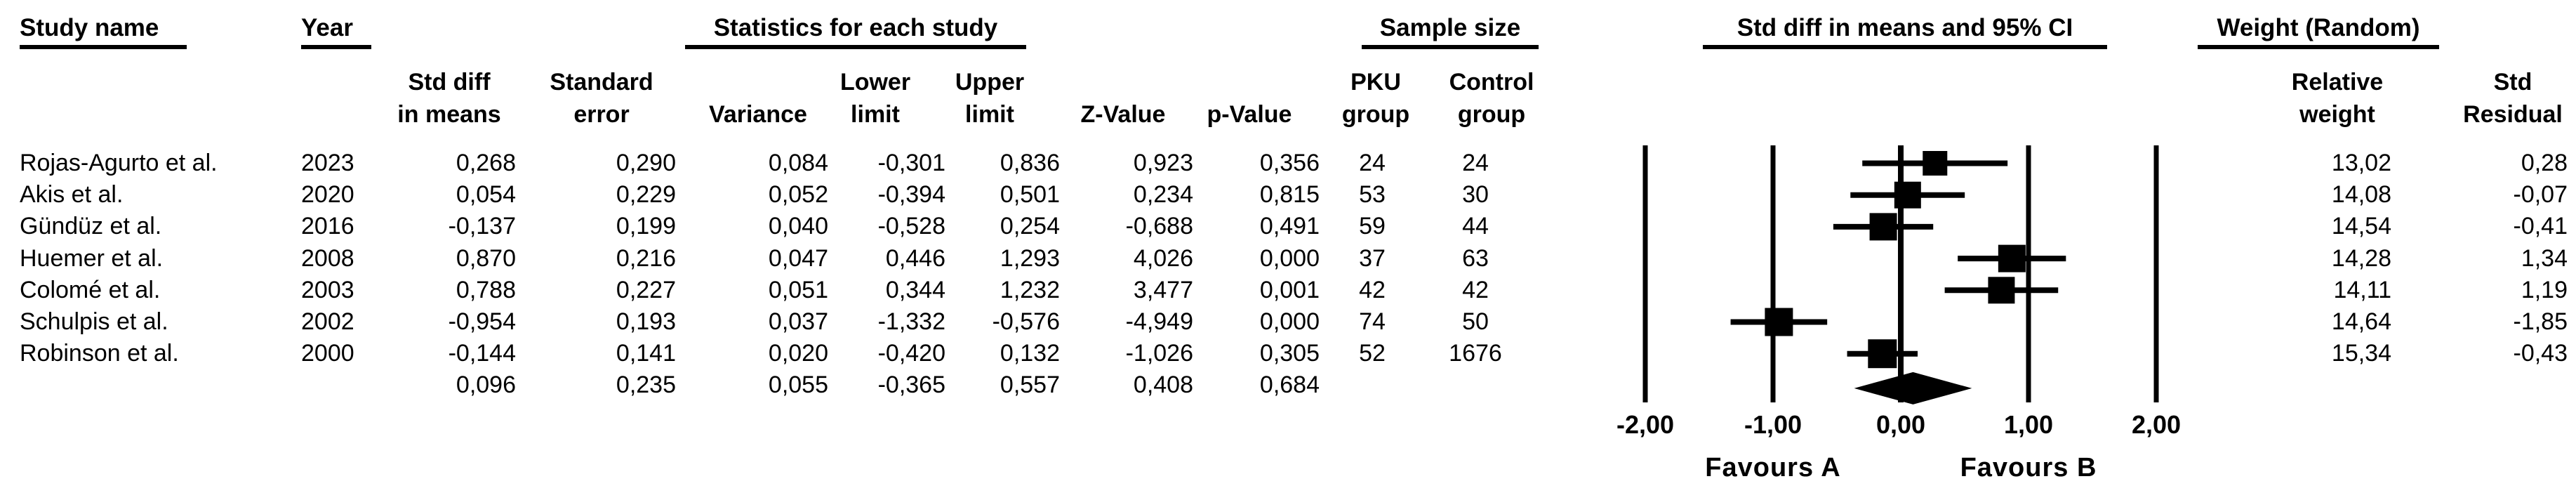 The width and height of the screenshot is (2576, 493). I want to click on cell-std-diff: 0,268, so click(486, 163).